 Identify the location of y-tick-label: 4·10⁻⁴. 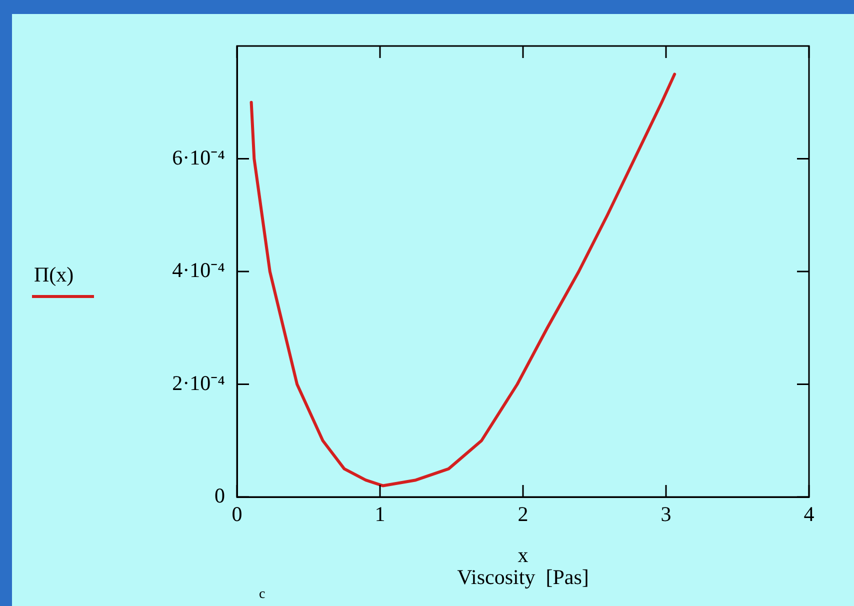
(198, 270).